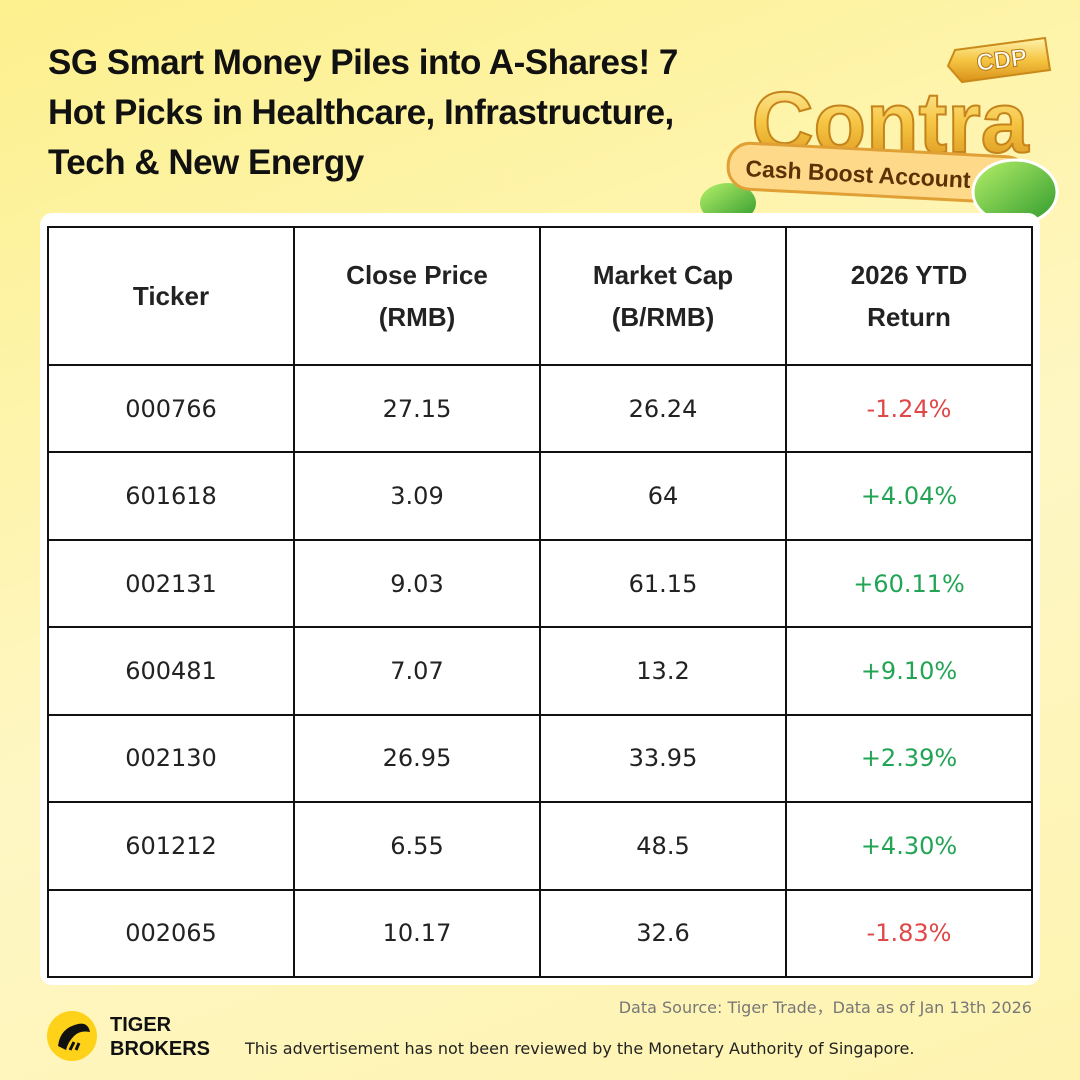 The width and height of the screenshot is (1080, 1080). What do you see at coordinates (141, 1025) in the screenshot?
I see `logo-line: TIGER` at bounding box center [141, 1025].